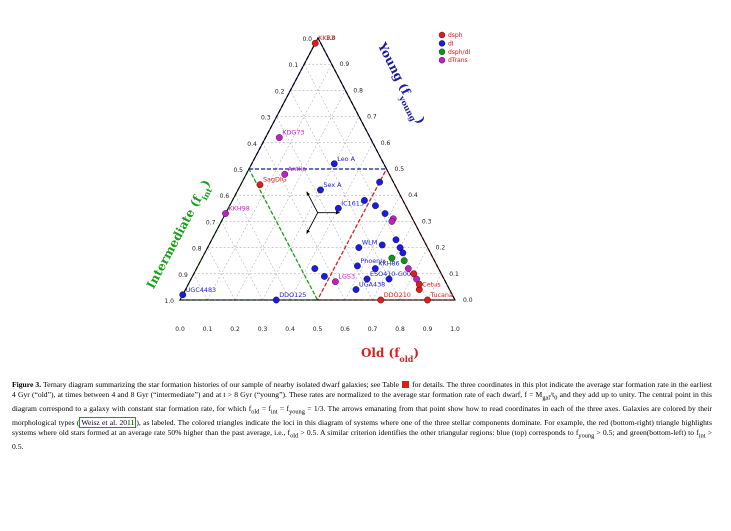 This screenshot has width=731, height=531. Describe the element at coordinates (346, 159) in the screenshot. I see `galaxy-label: Leo A` at that location.